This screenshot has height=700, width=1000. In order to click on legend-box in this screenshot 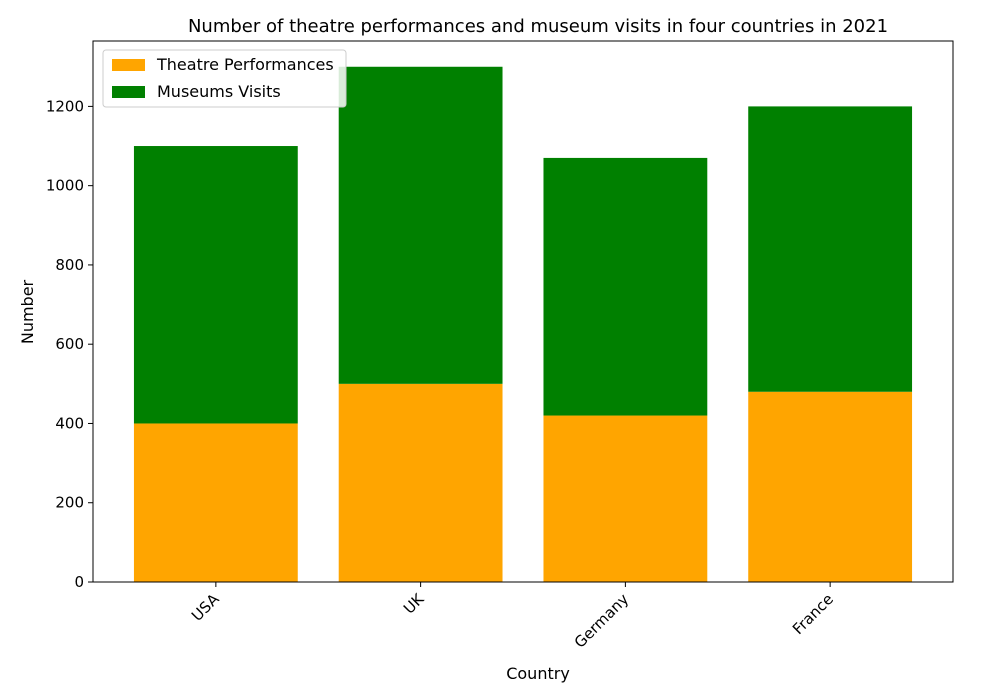, I will do `click(224, 78)`.